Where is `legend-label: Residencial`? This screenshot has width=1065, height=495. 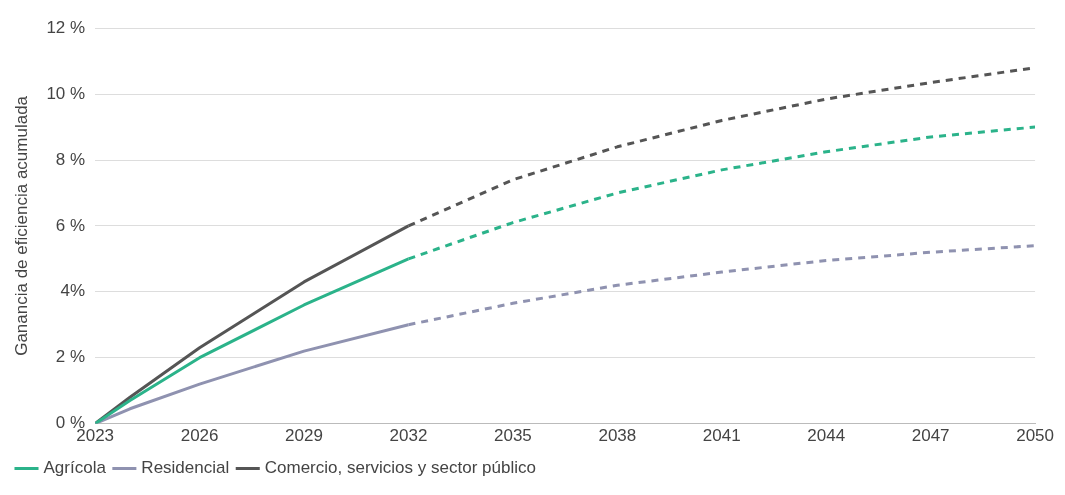 legend-label: Residencial is located at coordinates (185, 468).